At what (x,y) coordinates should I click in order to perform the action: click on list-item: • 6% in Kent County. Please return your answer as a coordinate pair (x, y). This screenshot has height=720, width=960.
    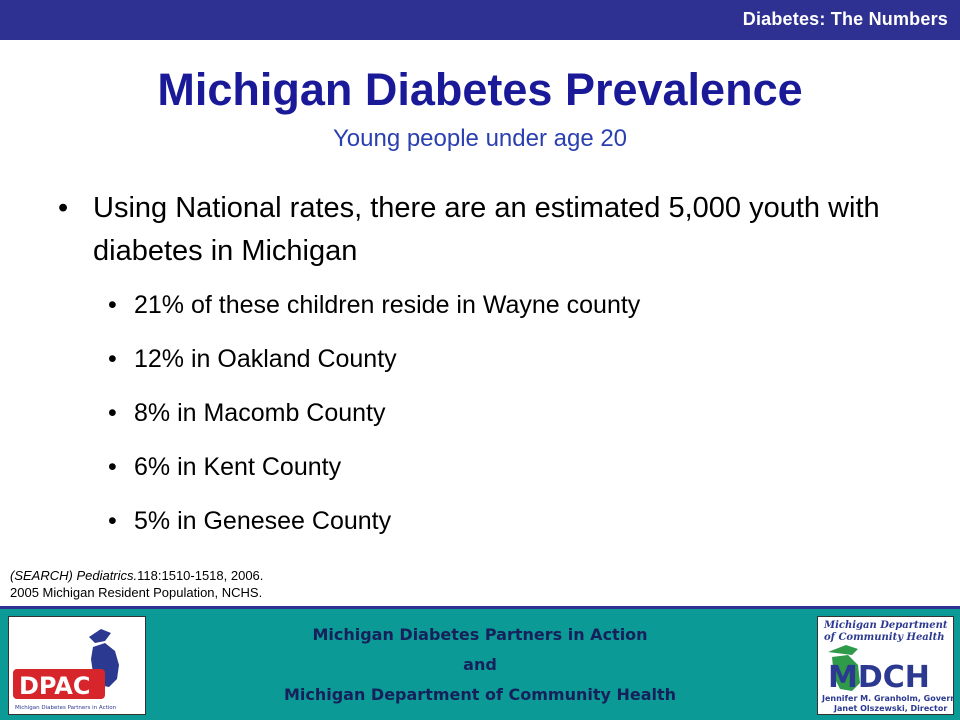
    Looking at the image, I should click on (518, 472).